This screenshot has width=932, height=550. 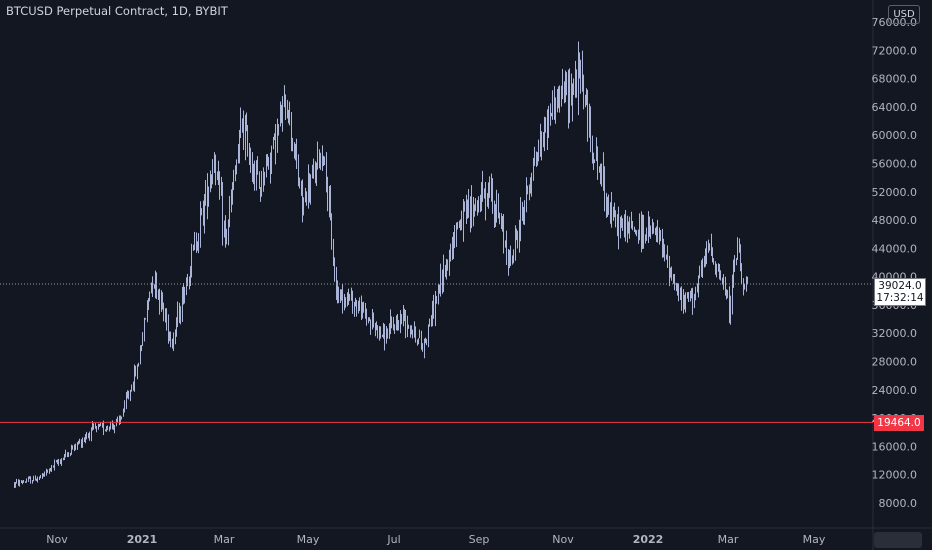 I want to click on price-tick-label: 56000.0, so click(x=895, y=163).